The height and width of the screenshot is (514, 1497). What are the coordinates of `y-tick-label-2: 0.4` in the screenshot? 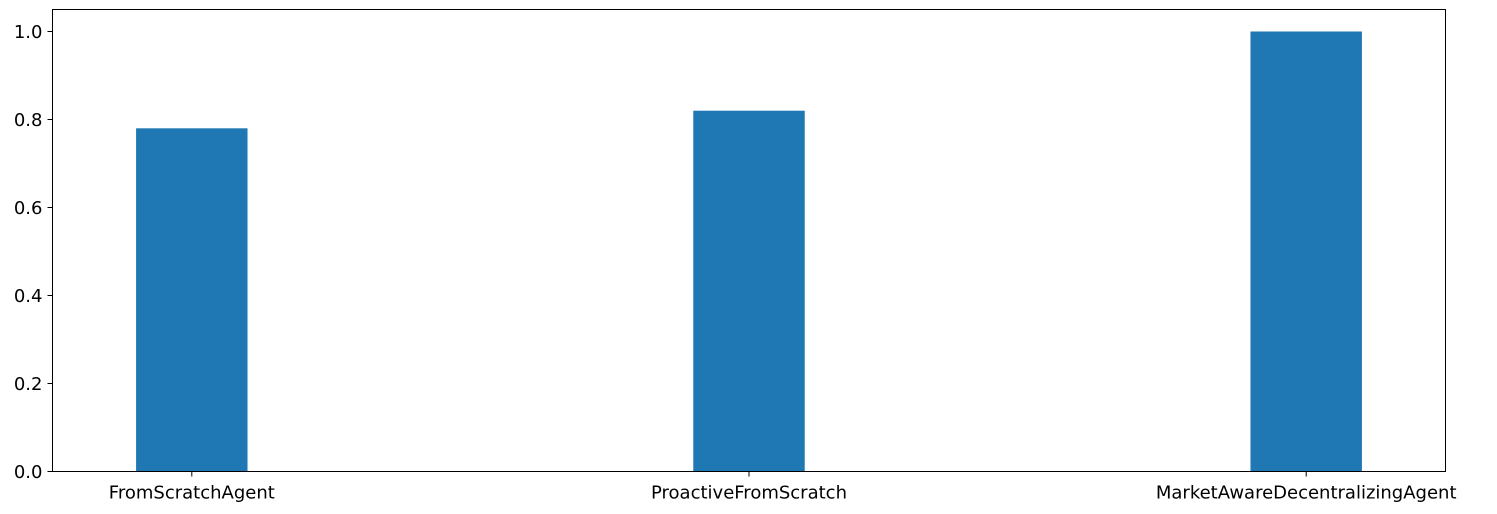 It's located at (28, 296).